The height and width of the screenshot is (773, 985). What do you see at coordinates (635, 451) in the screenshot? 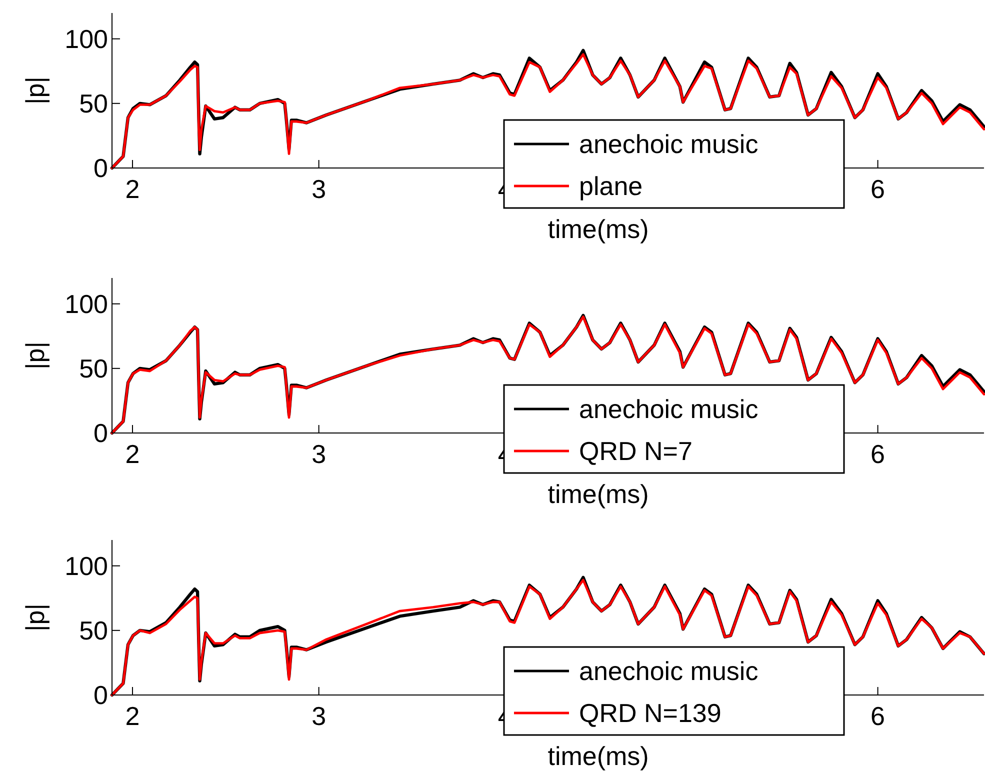
I see `legend-label: QRD N=7` at bounding box center [635, 451].